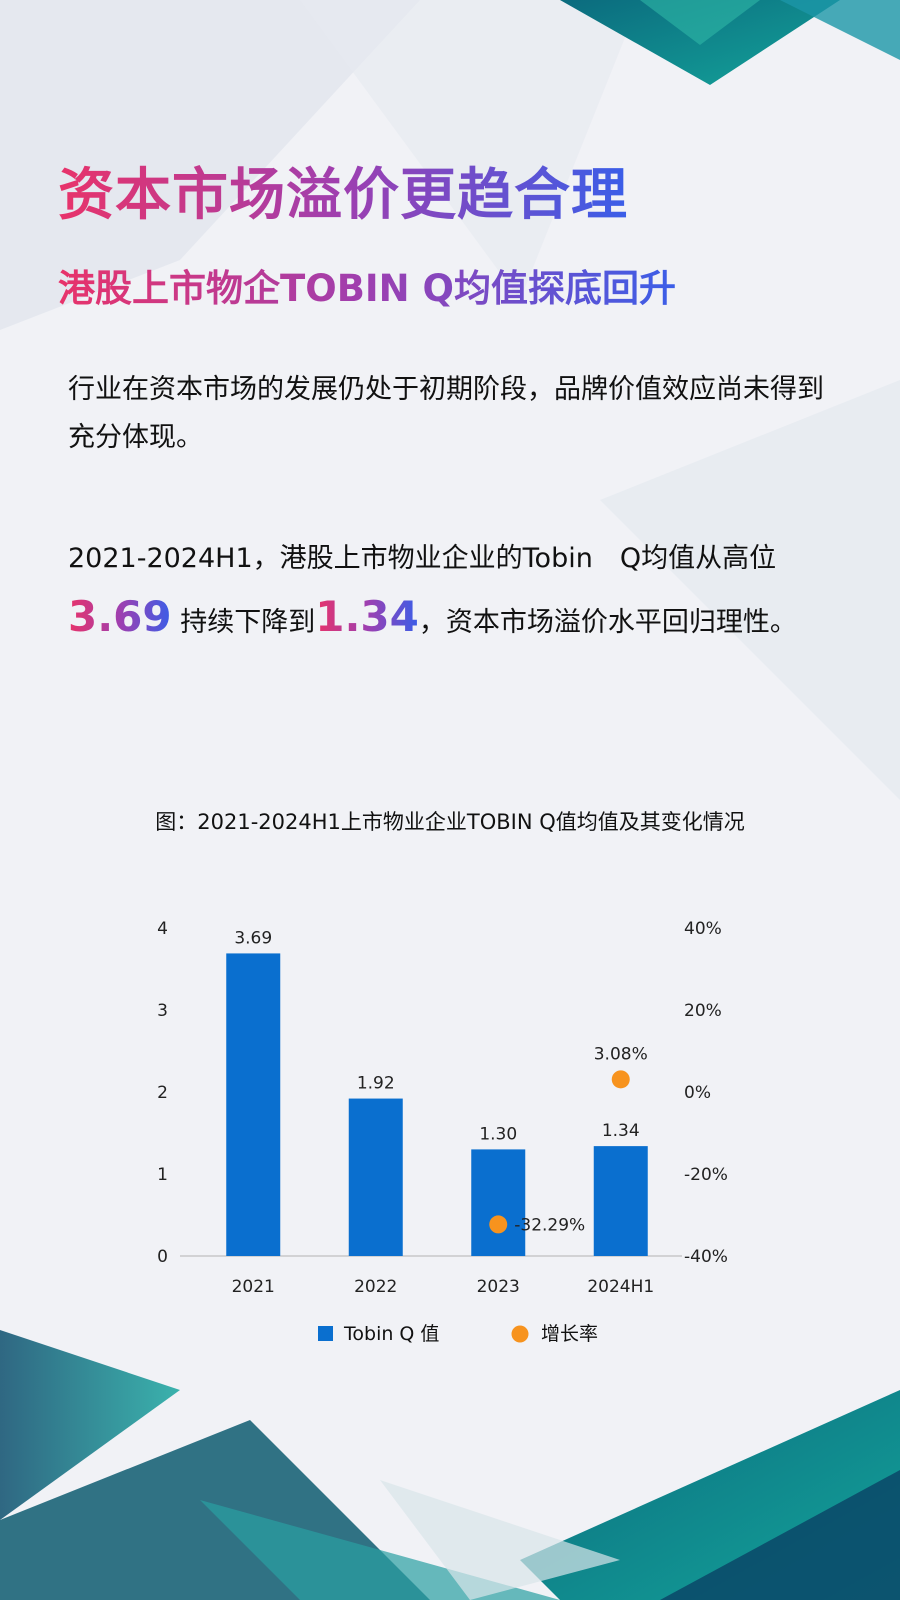  I want to click on summary-text-3: ，资本市场溢价水平回归理性。, so click(607, 622).